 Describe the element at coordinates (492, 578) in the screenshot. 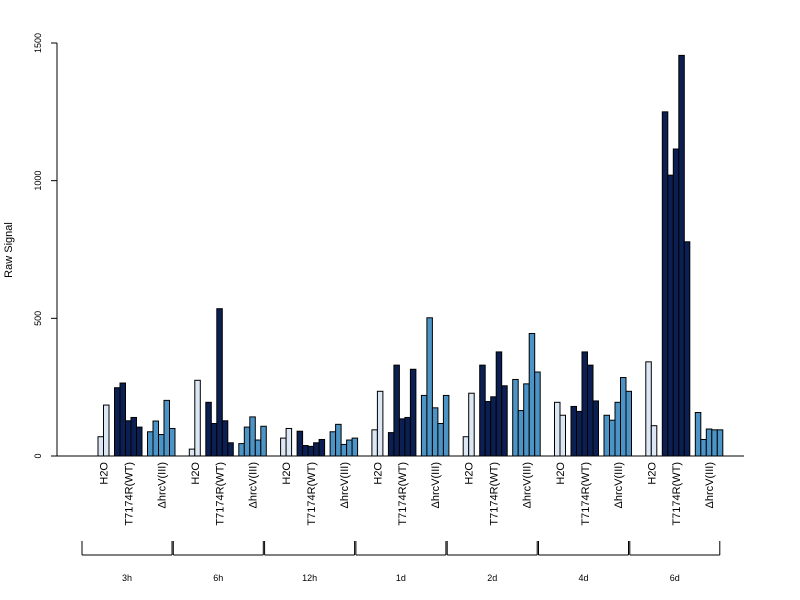

I see `timepoint-label: 2d` at that location.